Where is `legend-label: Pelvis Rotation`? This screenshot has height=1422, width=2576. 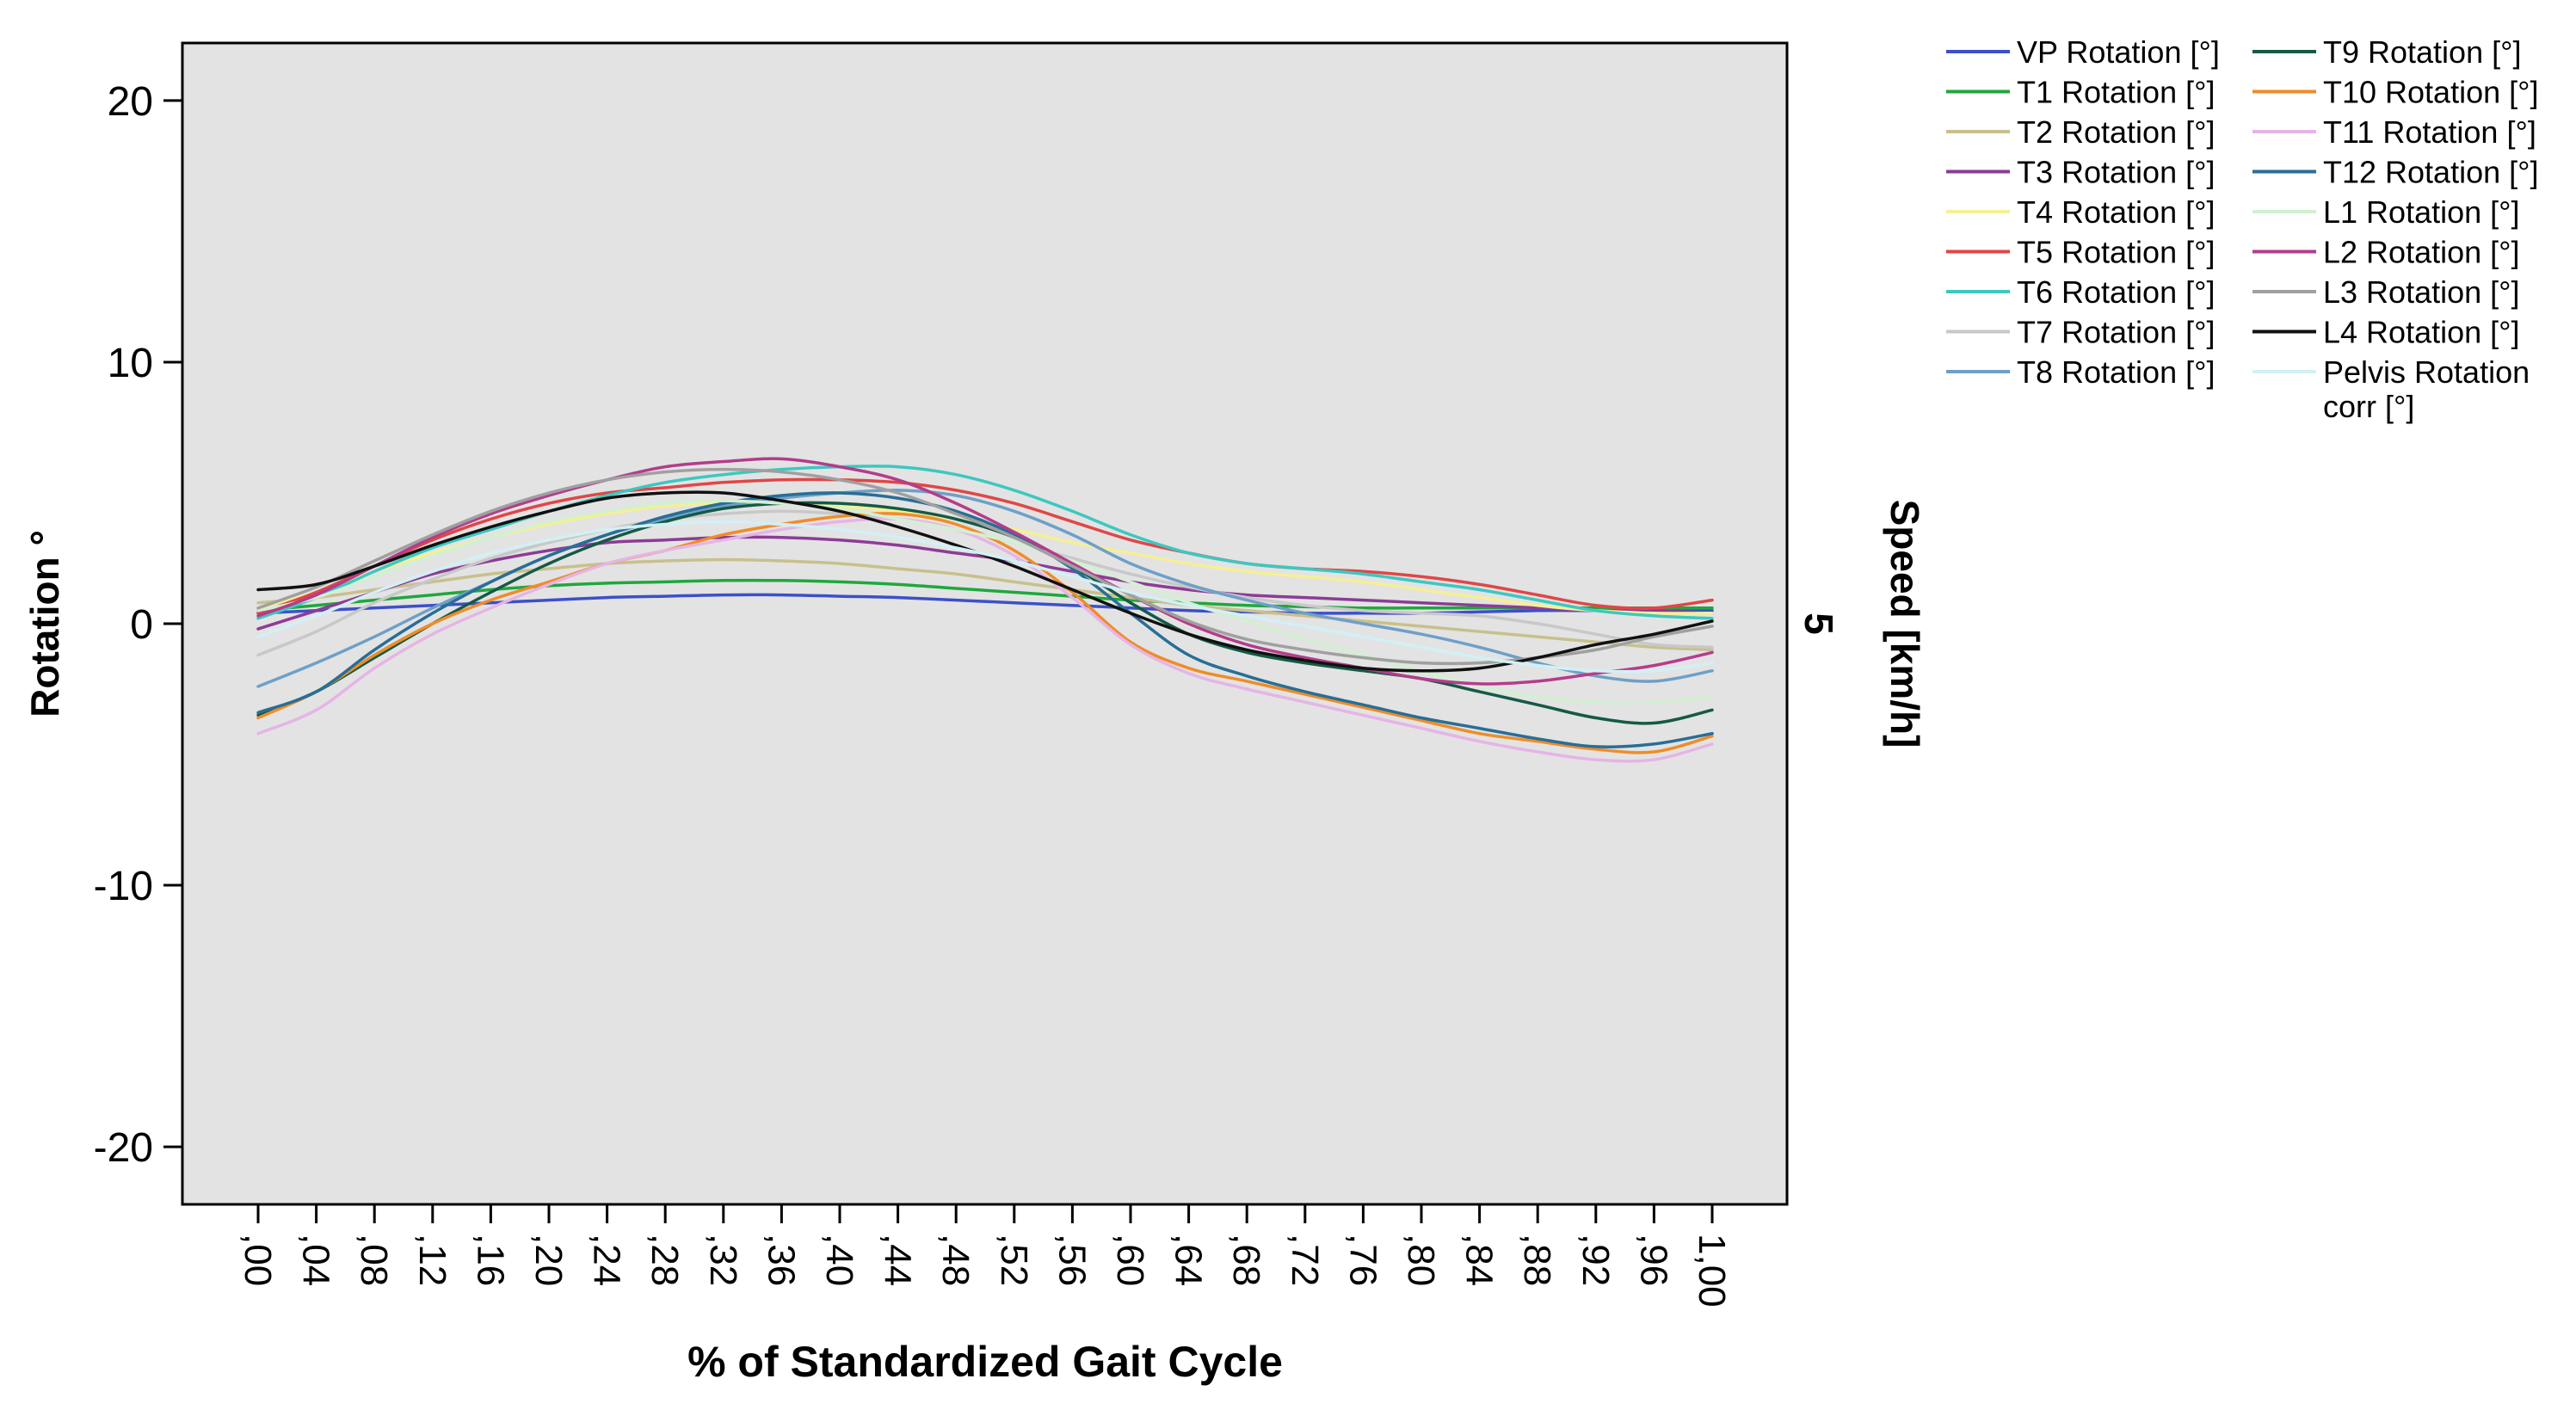
legend-label: Pelvis Rotation is located at coordinates (2426, 372).